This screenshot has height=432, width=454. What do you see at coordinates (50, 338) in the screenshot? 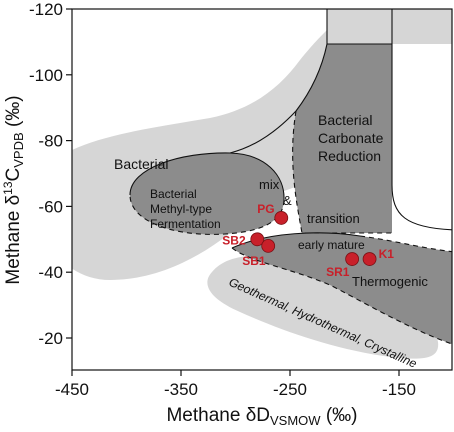
I see `y-tick-label: -20` at bounding box center [50, 338].